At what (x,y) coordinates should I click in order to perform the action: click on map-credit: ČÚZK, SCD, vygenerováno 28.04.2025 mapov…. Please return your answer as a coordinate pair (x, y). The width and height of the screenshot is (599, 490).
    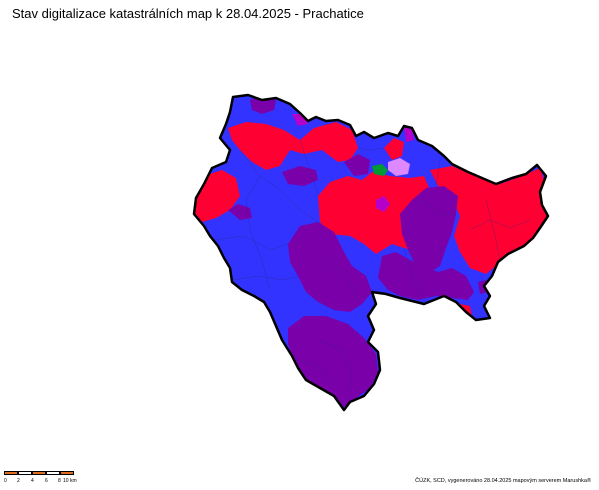
    Looking at the image, I should click on (503, 481).